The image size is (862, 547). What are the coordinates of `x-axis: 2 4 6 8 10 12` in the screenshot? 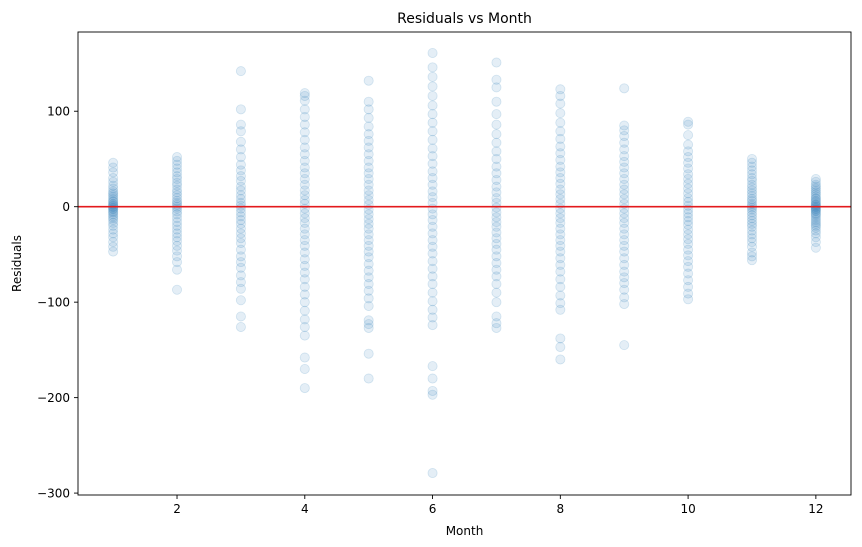 It's located at (498, 505).